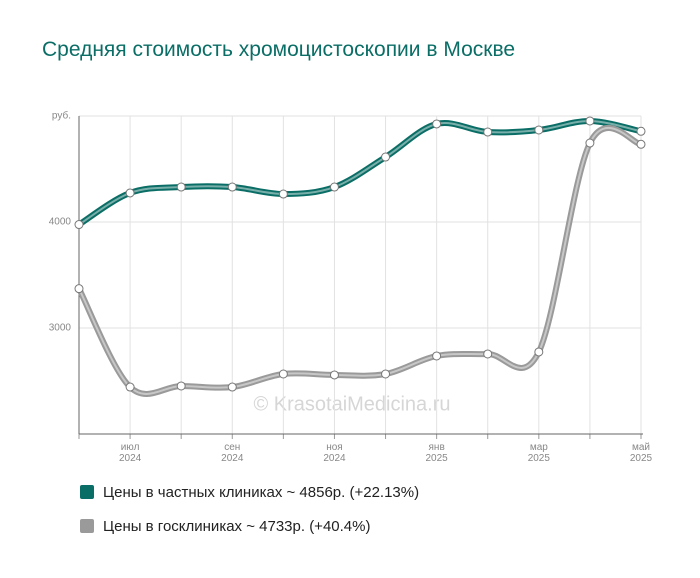 The height and width of the screenshot is (578, 700). Describe the element at coordinates (436, 453) in the screenshot. I see `x-tick-label: янв 2025` at that location.